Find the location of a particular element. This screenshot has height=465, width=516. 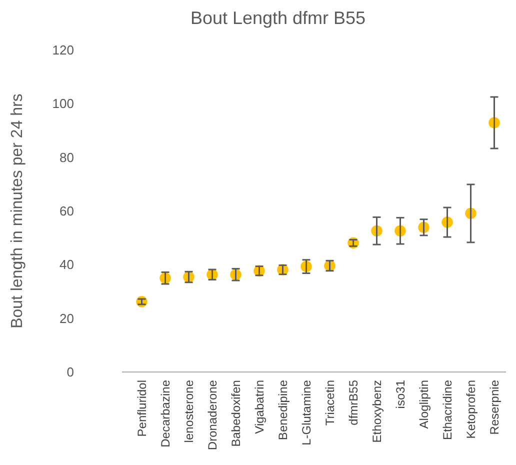

x-tick-label: Decarbazine is located at coordinates (165, 414).